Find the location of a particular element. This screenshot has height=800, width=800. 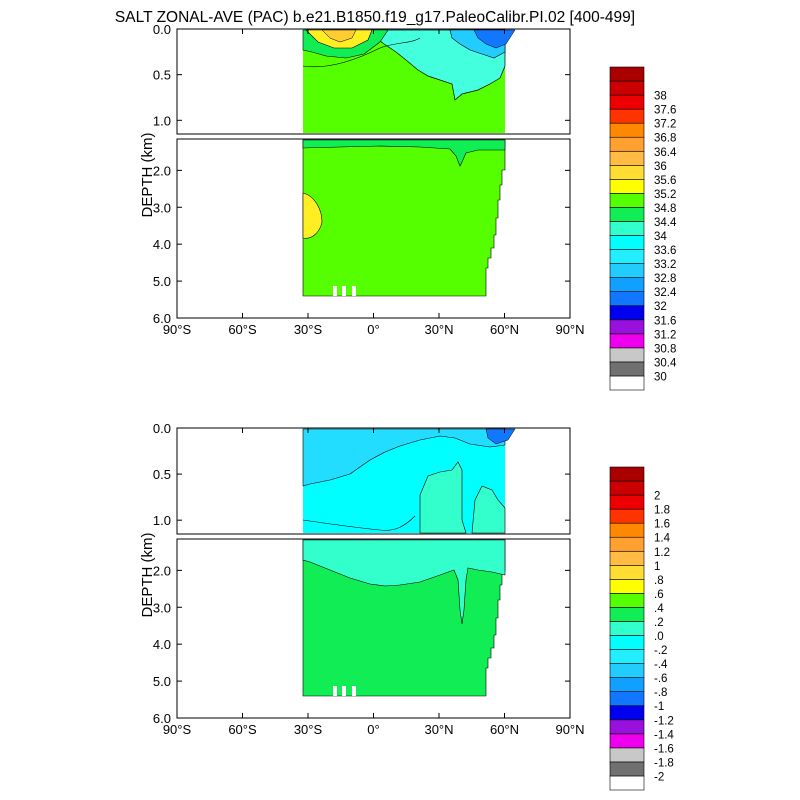

colorbar-label: .8 is located at coordinates (659, 581).